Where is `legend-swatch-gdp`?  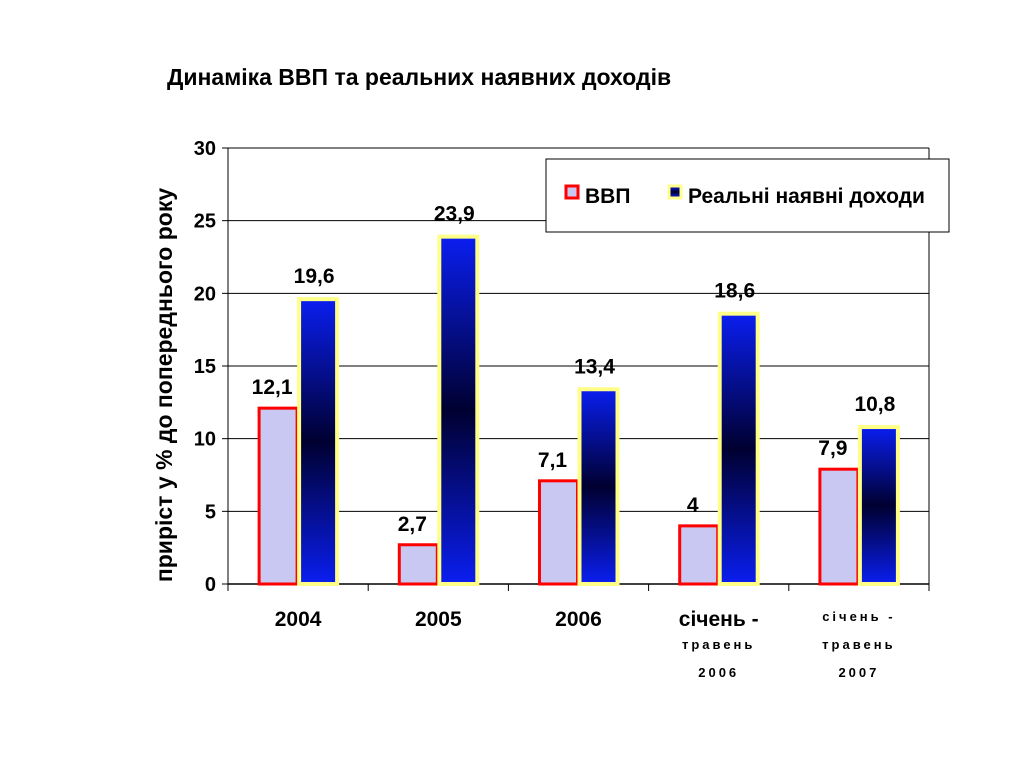 legend-swatch-gdp is located at coordinates (572, 192).